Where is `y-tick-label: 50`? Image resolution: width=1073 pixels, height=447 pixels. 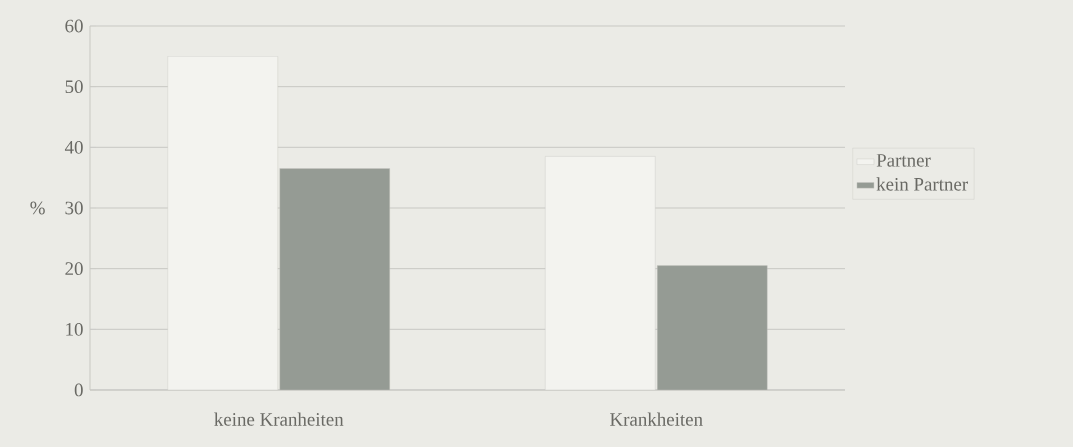 y-tick-label: 50 is located at coordinates (74, 87).